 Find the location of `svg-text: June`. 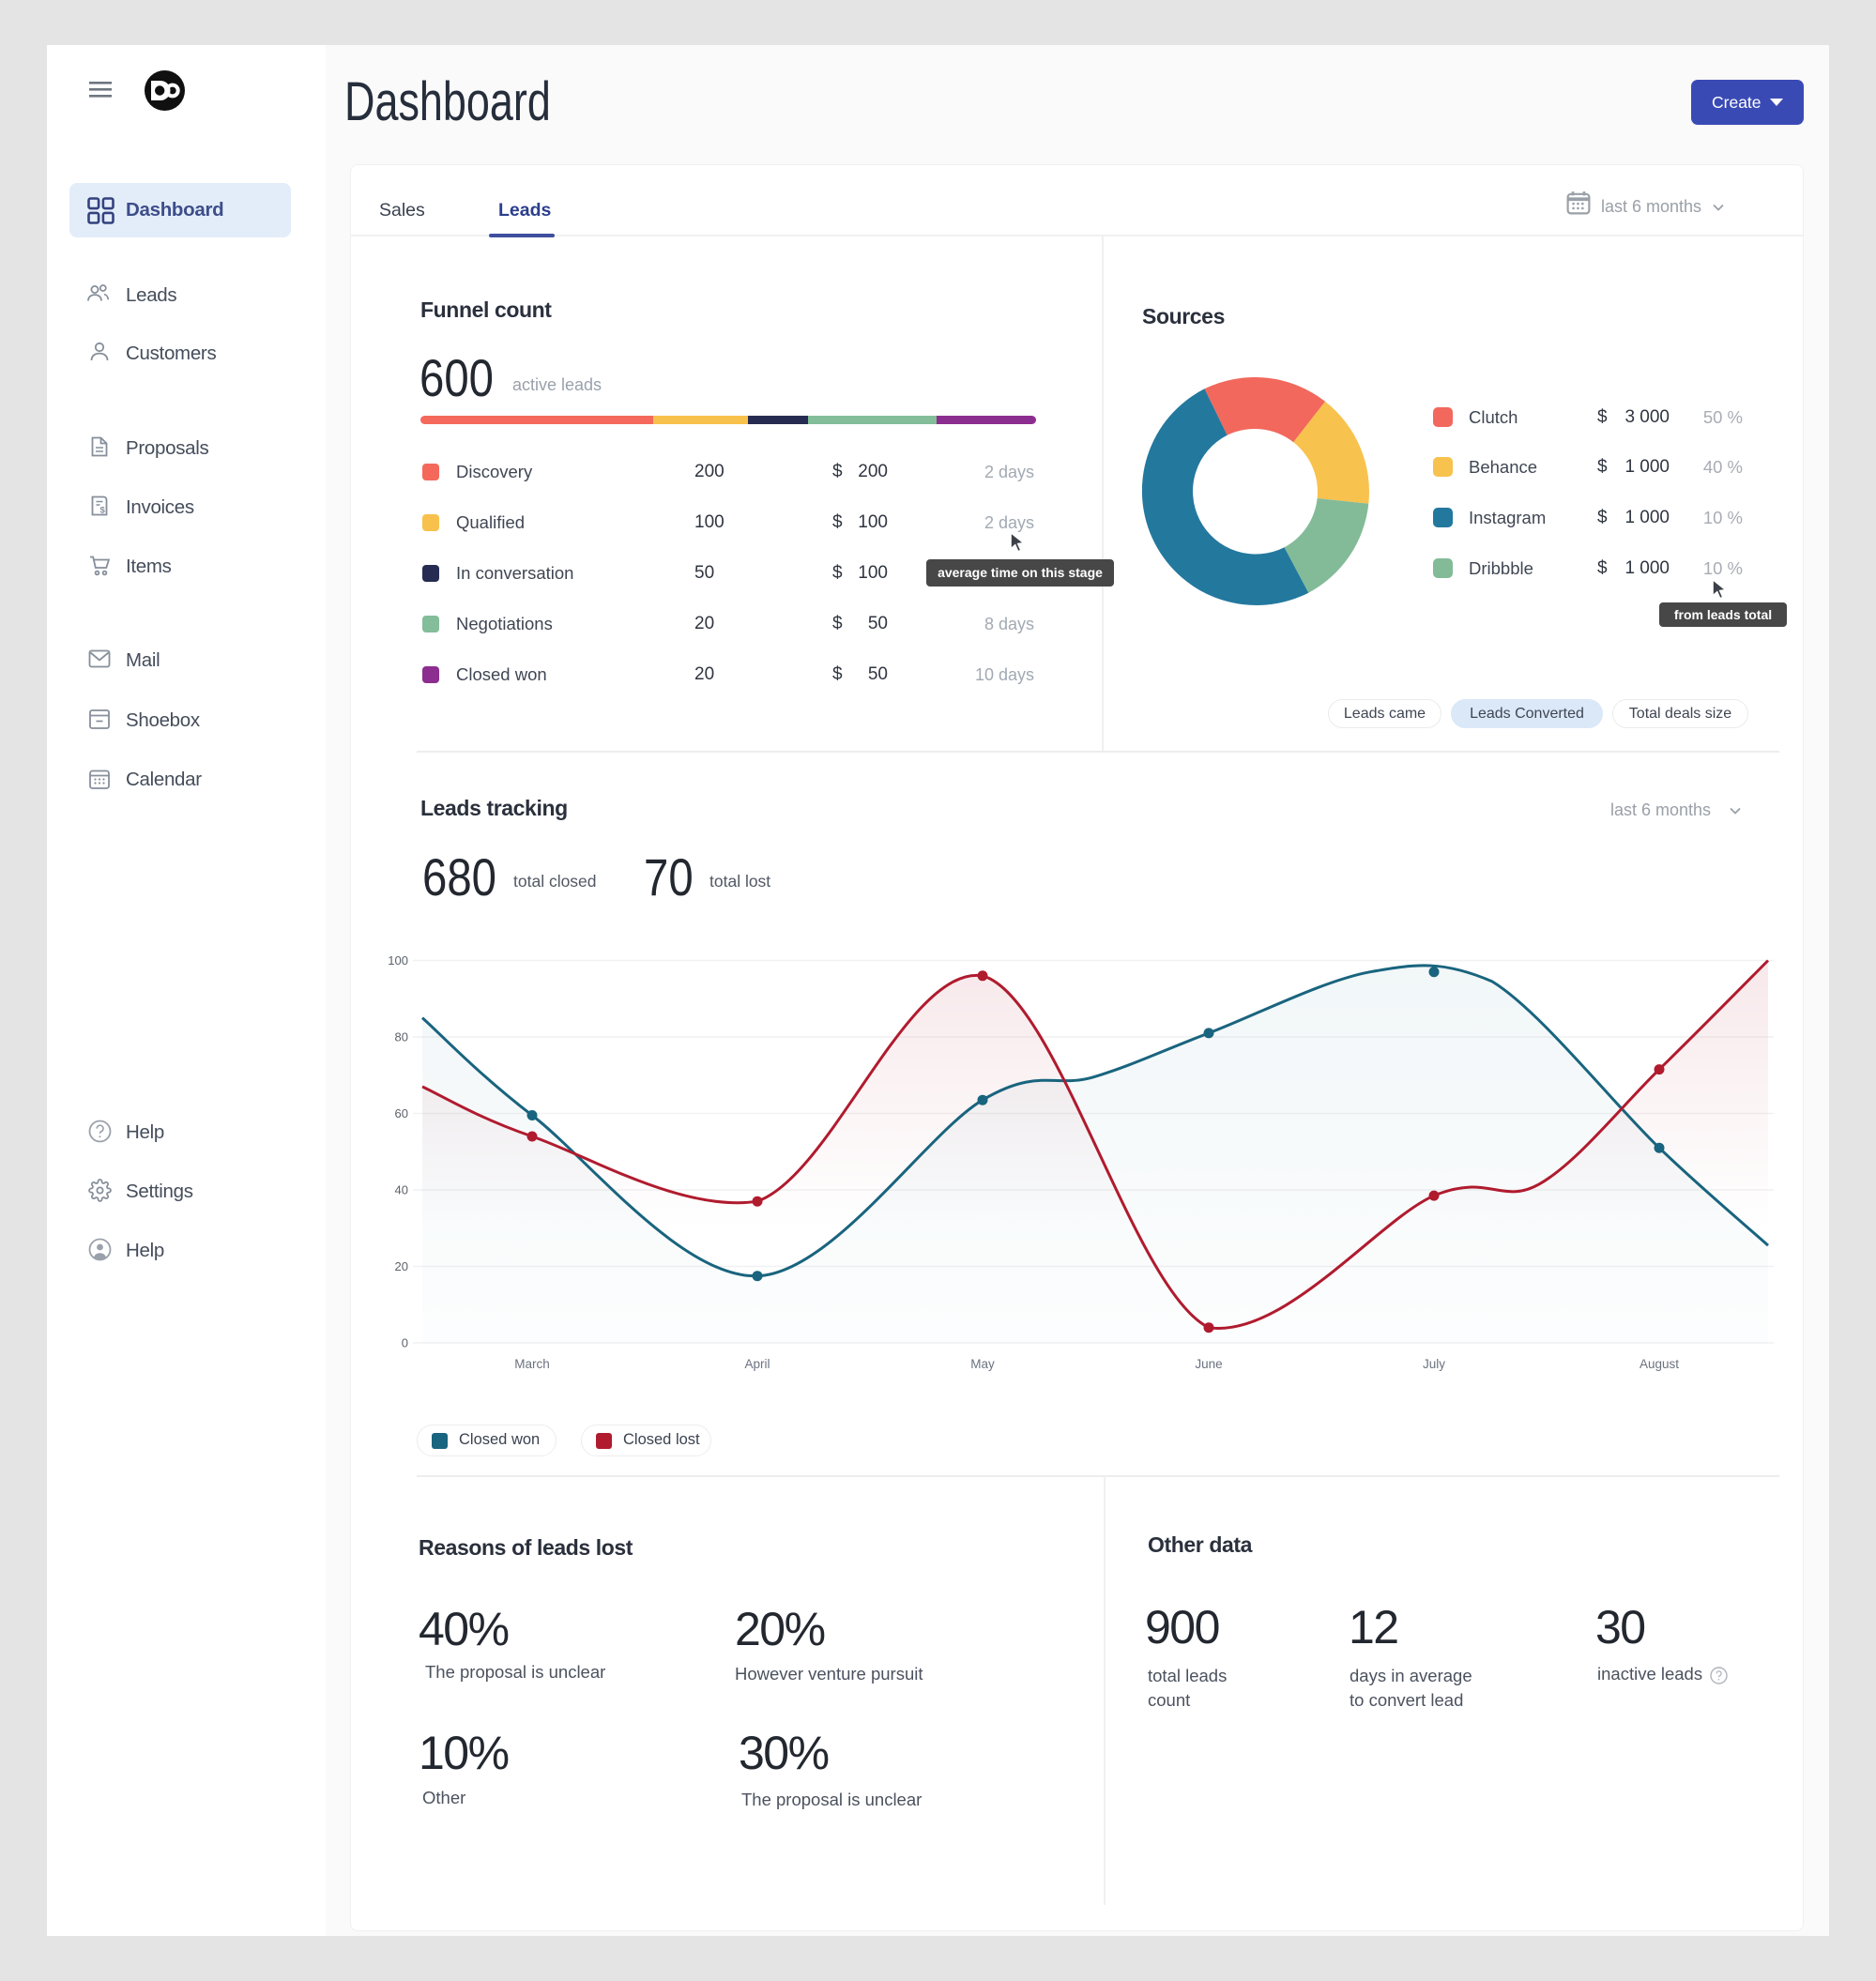

svg-text: June is located at coordinates (1208, 1364).